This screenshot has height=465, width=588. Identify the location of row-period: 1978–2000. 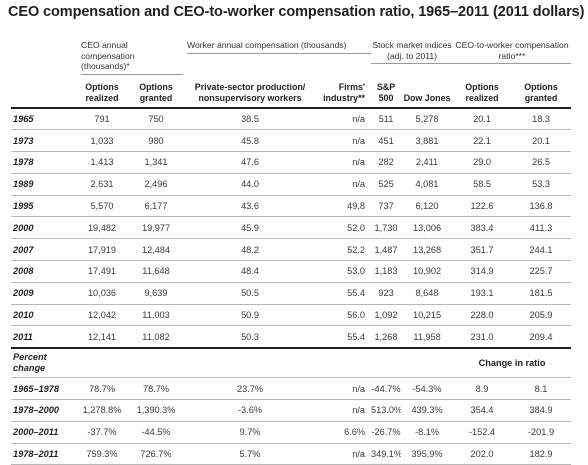
(43, 410).